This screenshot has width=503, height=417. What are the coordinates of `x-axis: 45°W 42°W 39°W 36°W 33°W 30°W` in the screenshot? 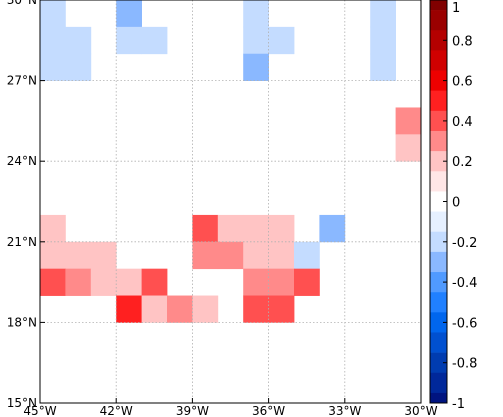 It's located at (230, 407).